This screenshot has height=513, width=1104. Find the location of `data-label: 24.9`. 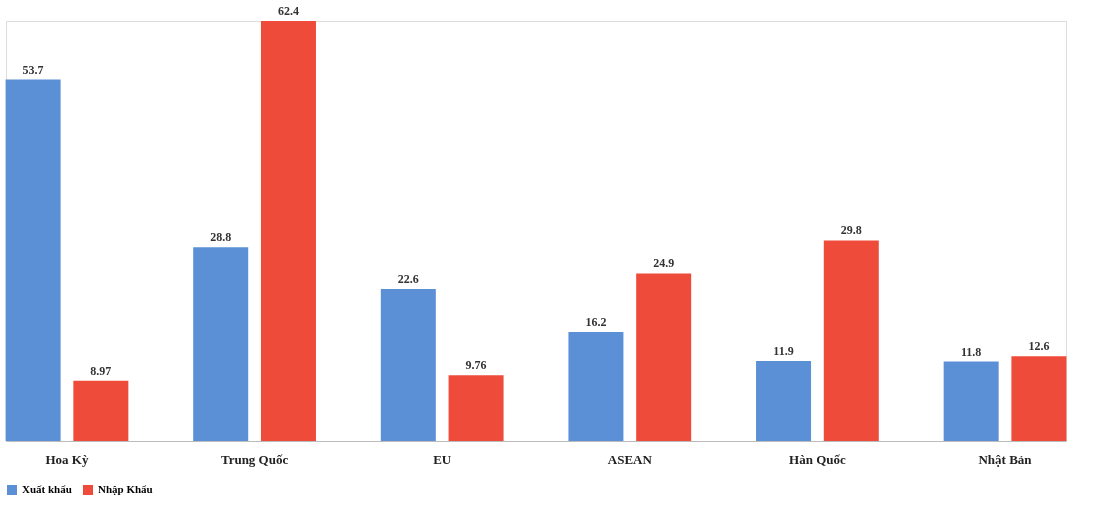

data-label: 24.9 is located at coordinates (664, 263).